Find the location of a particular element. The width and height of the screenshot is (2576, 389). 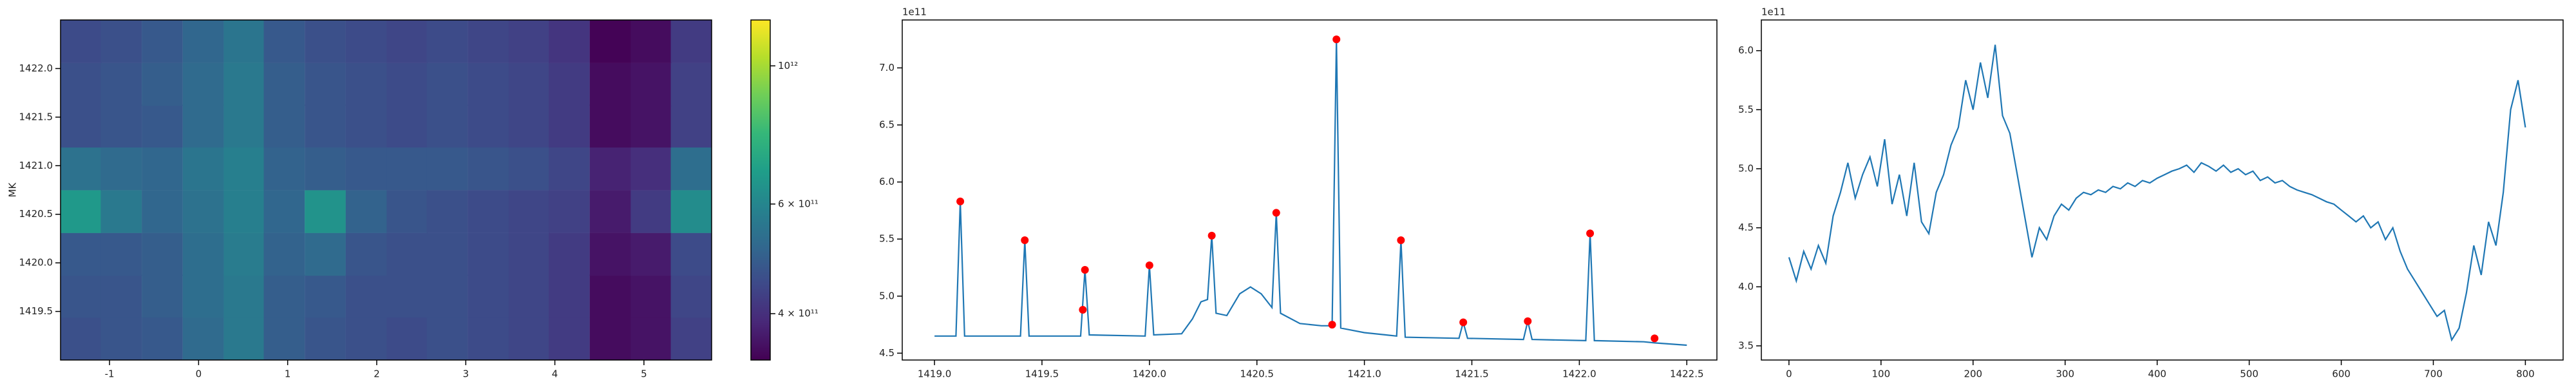

y-tick-label: 6.0 is located at coordinates (887, 181).